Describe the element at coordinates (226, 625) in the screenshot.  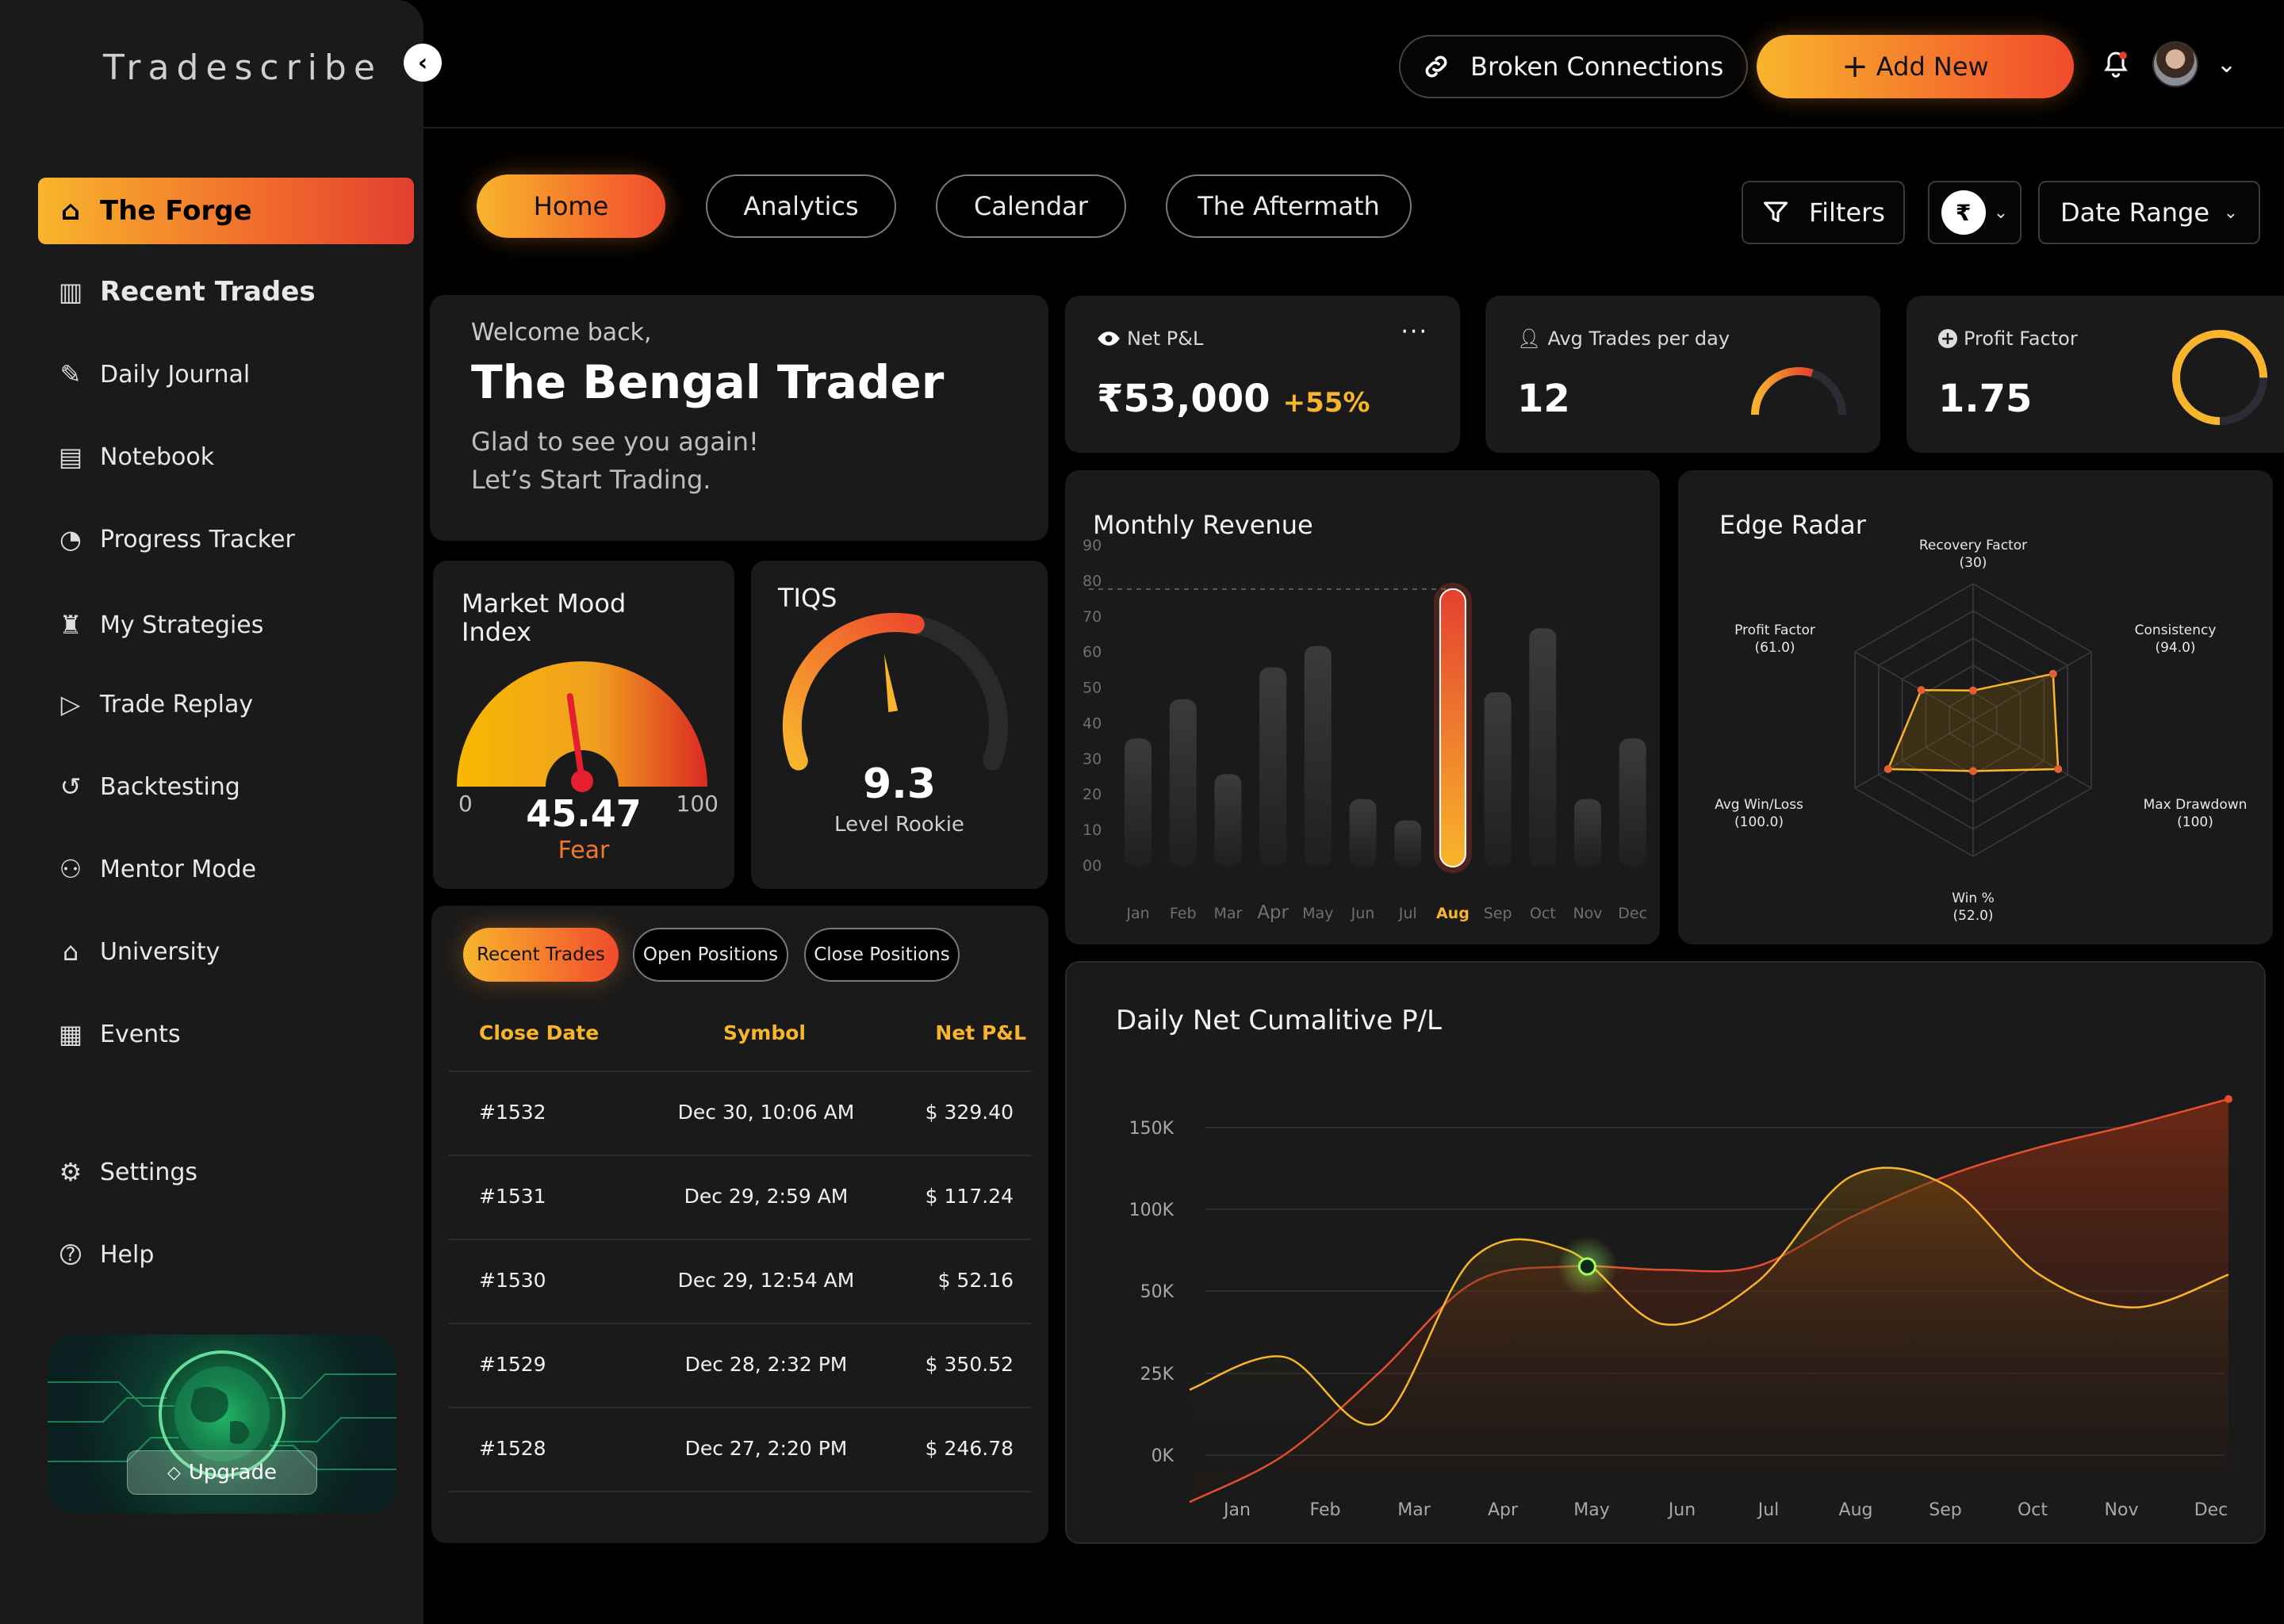
I see `sidebar-item-my-strategies: ♜ My Strategies` at that location.